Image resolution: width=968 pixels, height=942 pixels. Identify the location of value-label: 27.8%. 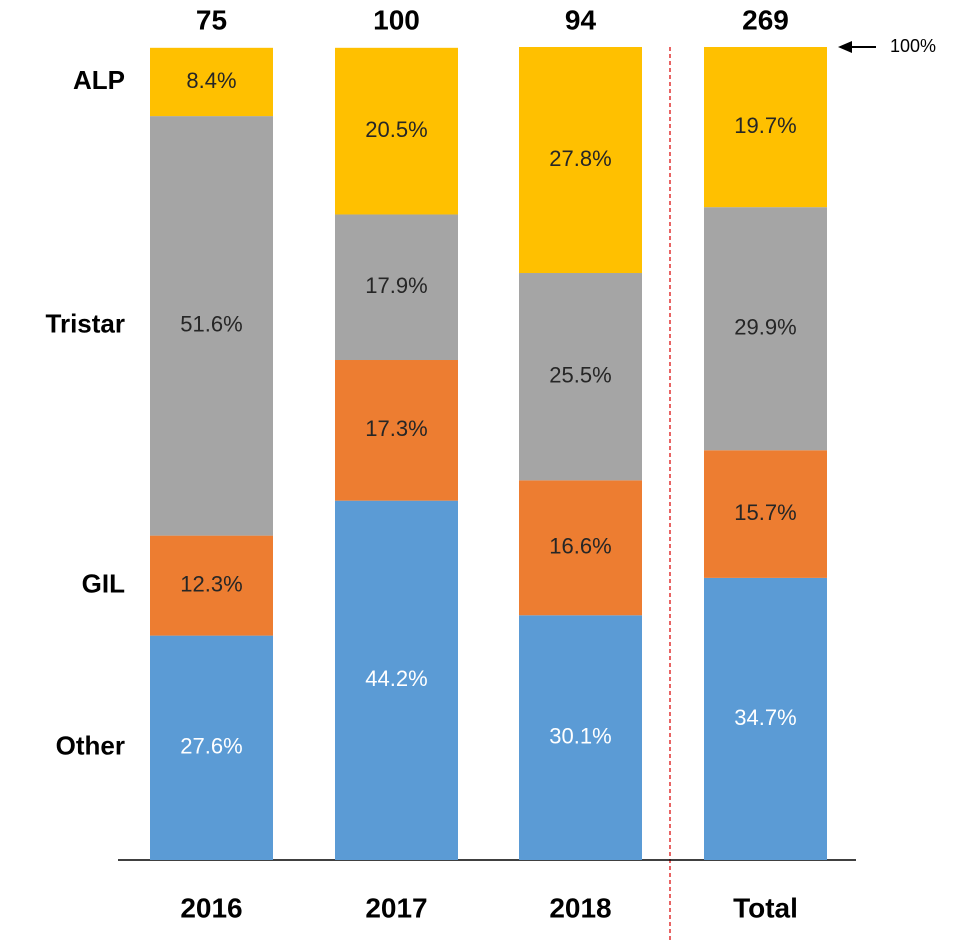
(580, 158).